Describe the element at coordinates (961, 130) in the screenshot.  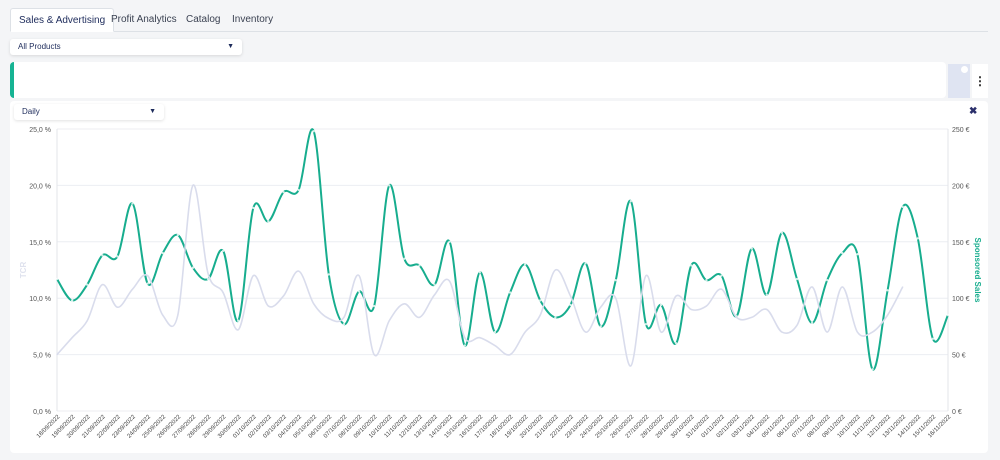
I see `y-right-tick-label: 250 €` at that location.